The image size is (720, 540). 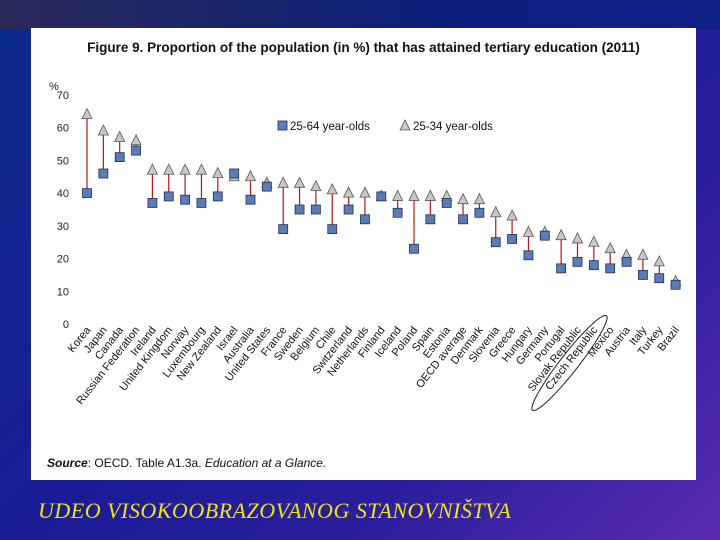 What do you see at coordinates (66, 325) in the screenshot?
I see `y-tick-label: 0` at bounding box center [66, 325].